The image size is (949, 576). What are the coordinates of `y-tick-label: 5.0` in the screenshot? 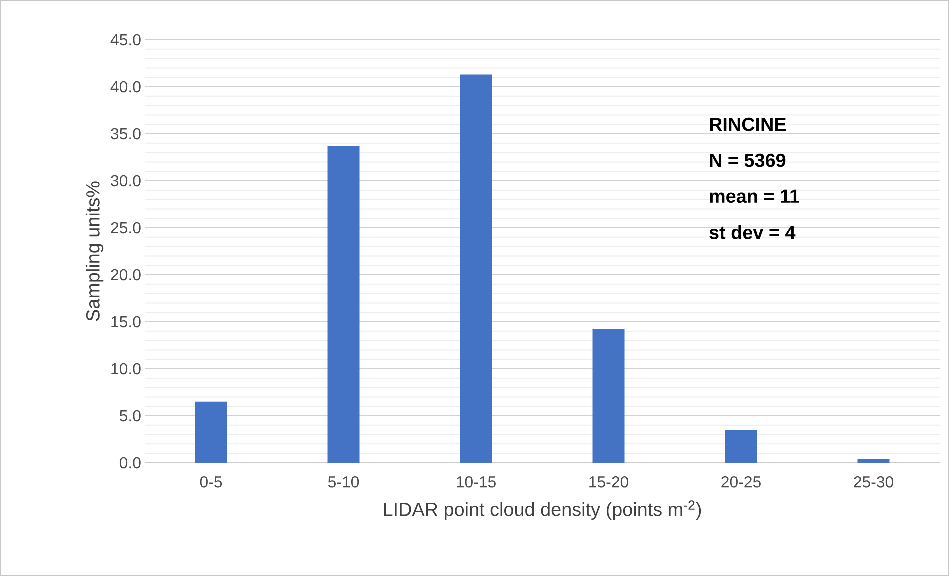 It's located at (130, 416).